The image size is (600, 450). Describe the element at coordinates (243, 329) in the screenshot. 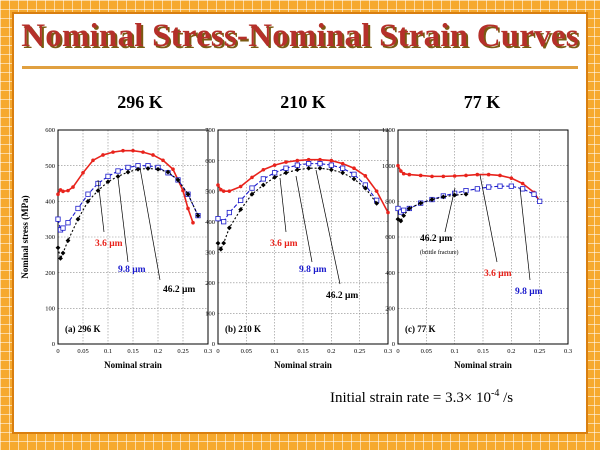

I see `panel-label: (b) 210 K` at that location.